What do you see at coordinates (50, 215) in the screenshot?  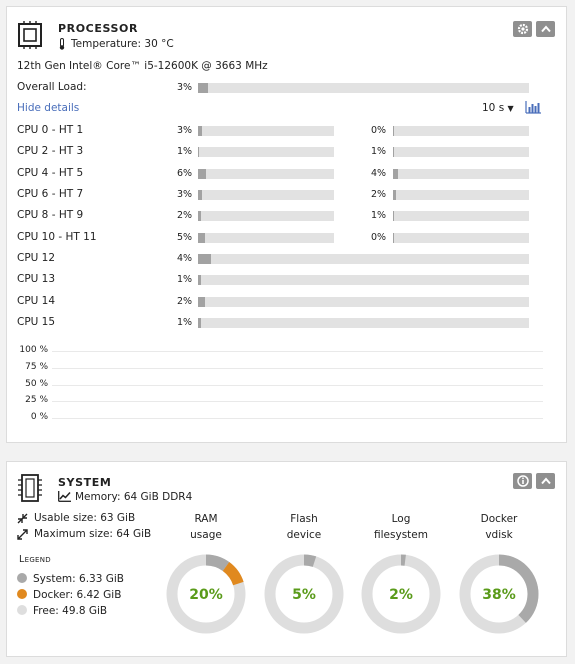 I see `cpu-row-label: CPU 8 - HT 9` at bounding box center [50, 215].